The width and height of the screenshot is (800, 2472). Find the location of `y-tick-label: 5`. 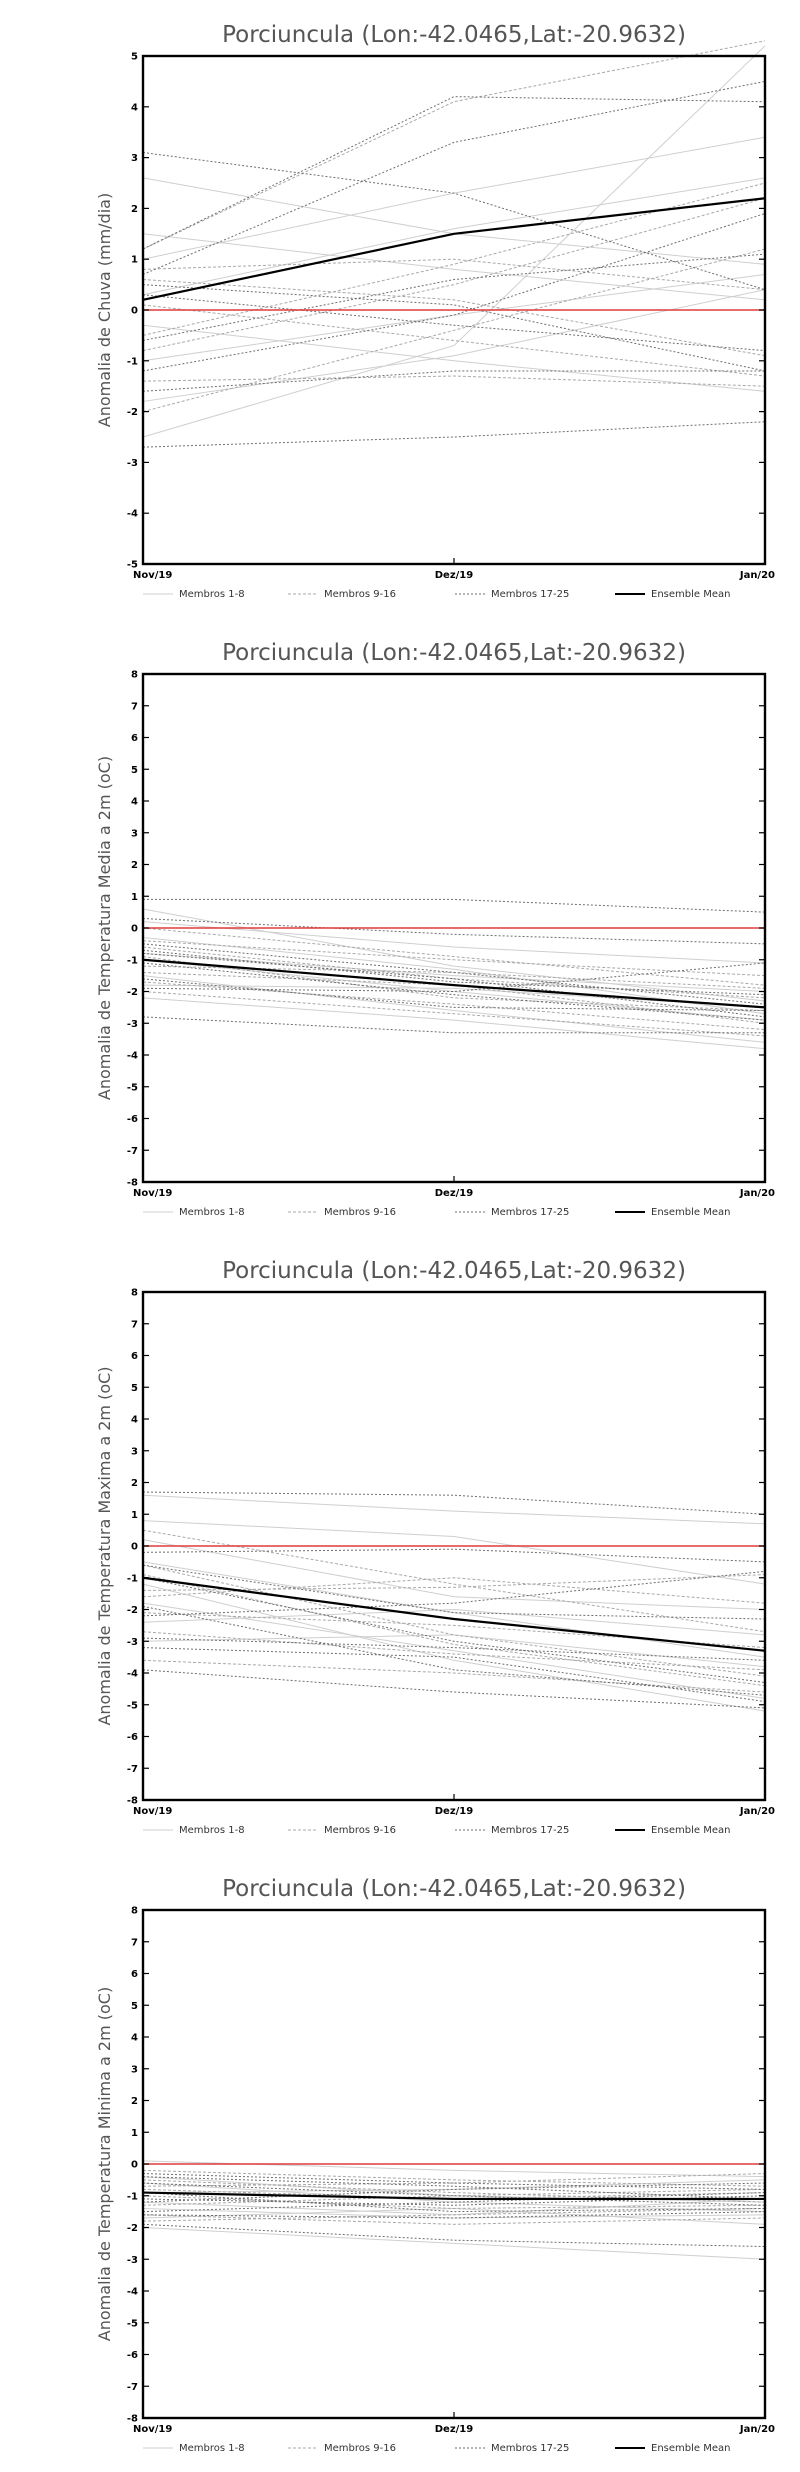

y-tick-label: 5 is located at coordinates (134, 57).